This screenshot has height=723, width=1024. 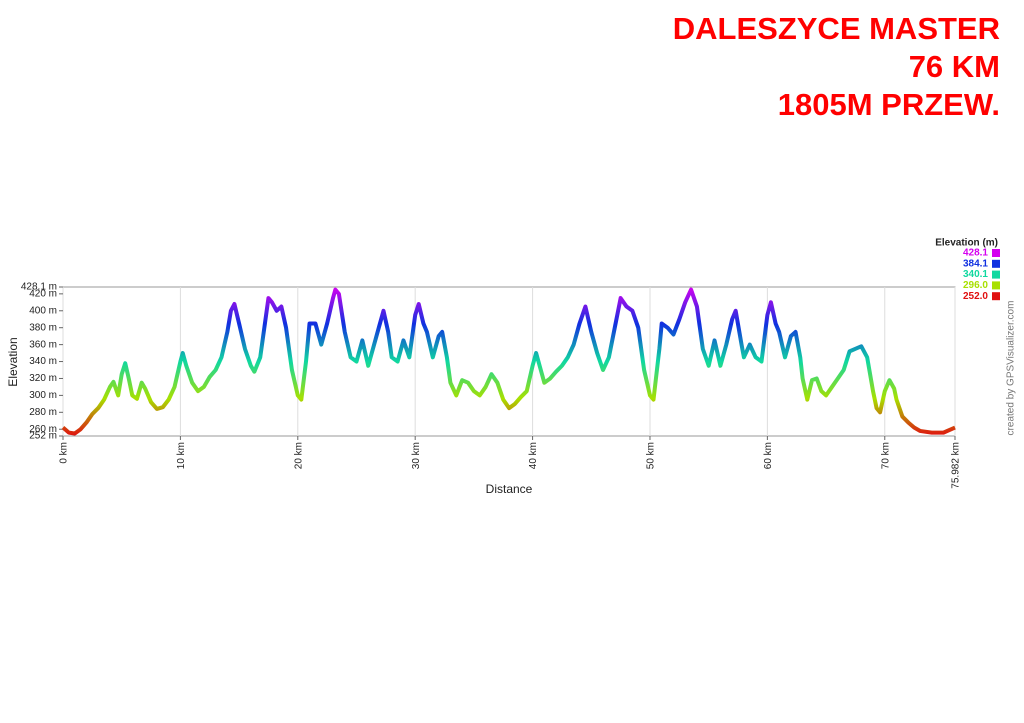 What do you see at coordinates (1011, 368) in the screenshot?
I see `credit: created by GPSVisualizer.com` at bounding box center [1011, 368].